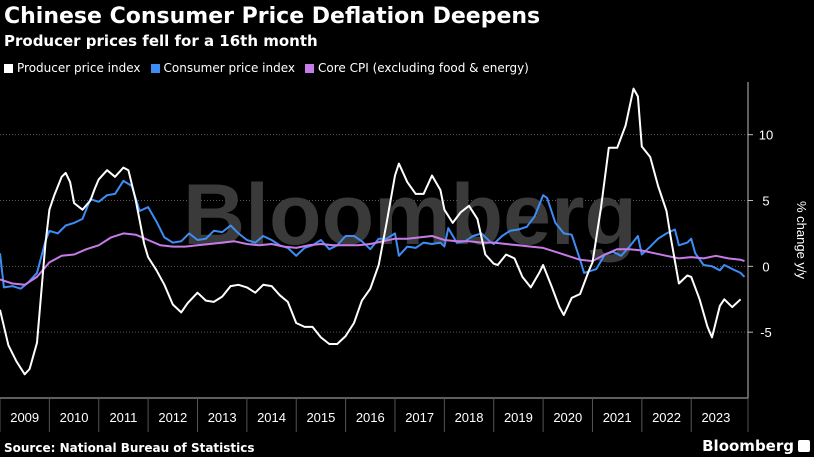 The image size is (814, 457). I want to click on x-tick-label: 2022, so click(666, 417).